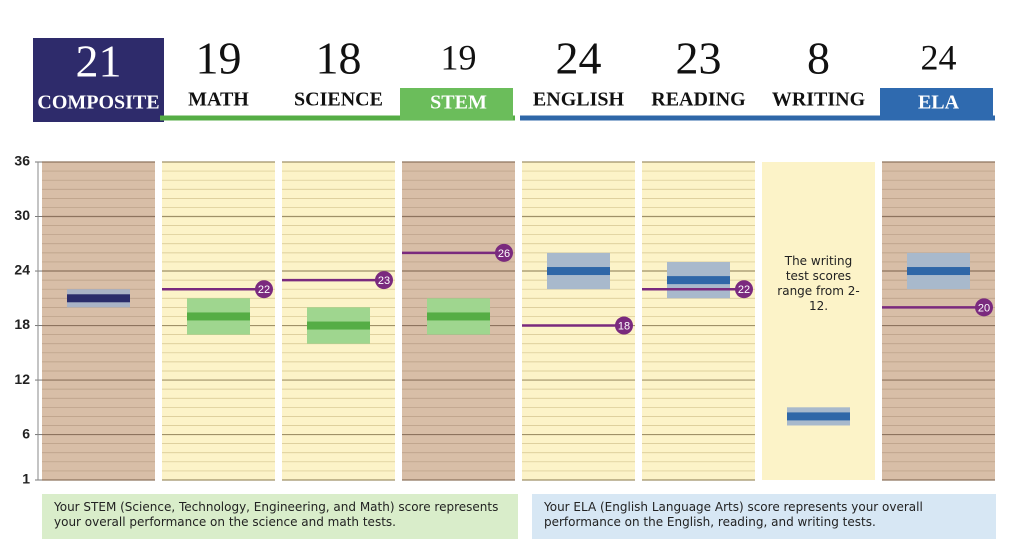  What do you see at coordinates (22, 161) in the screenshot?
I see `y-tick-label: 36` at bounding box center [22, 161].